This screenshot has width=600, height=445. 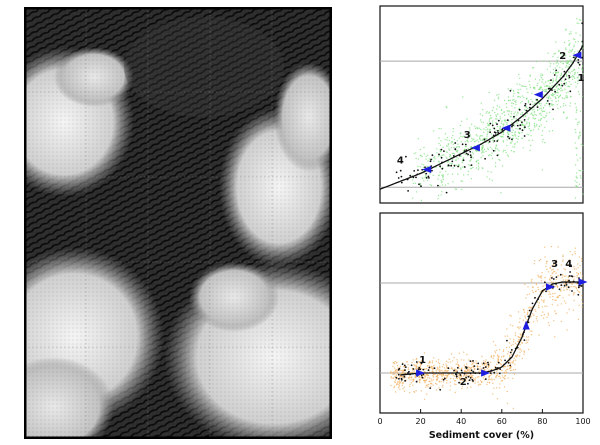 I want to click on point-label: 2, so click(x=562, y=56).